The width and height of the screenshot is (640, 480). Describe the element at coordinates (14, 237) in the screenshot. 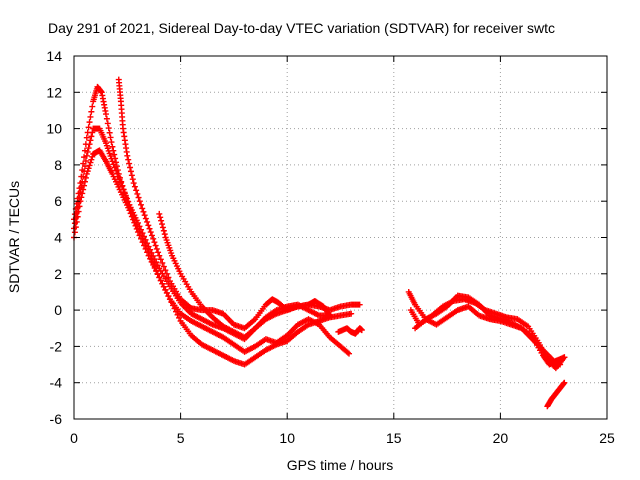

I see `y-axis-label: SDTVAR / TECUs` at that location.